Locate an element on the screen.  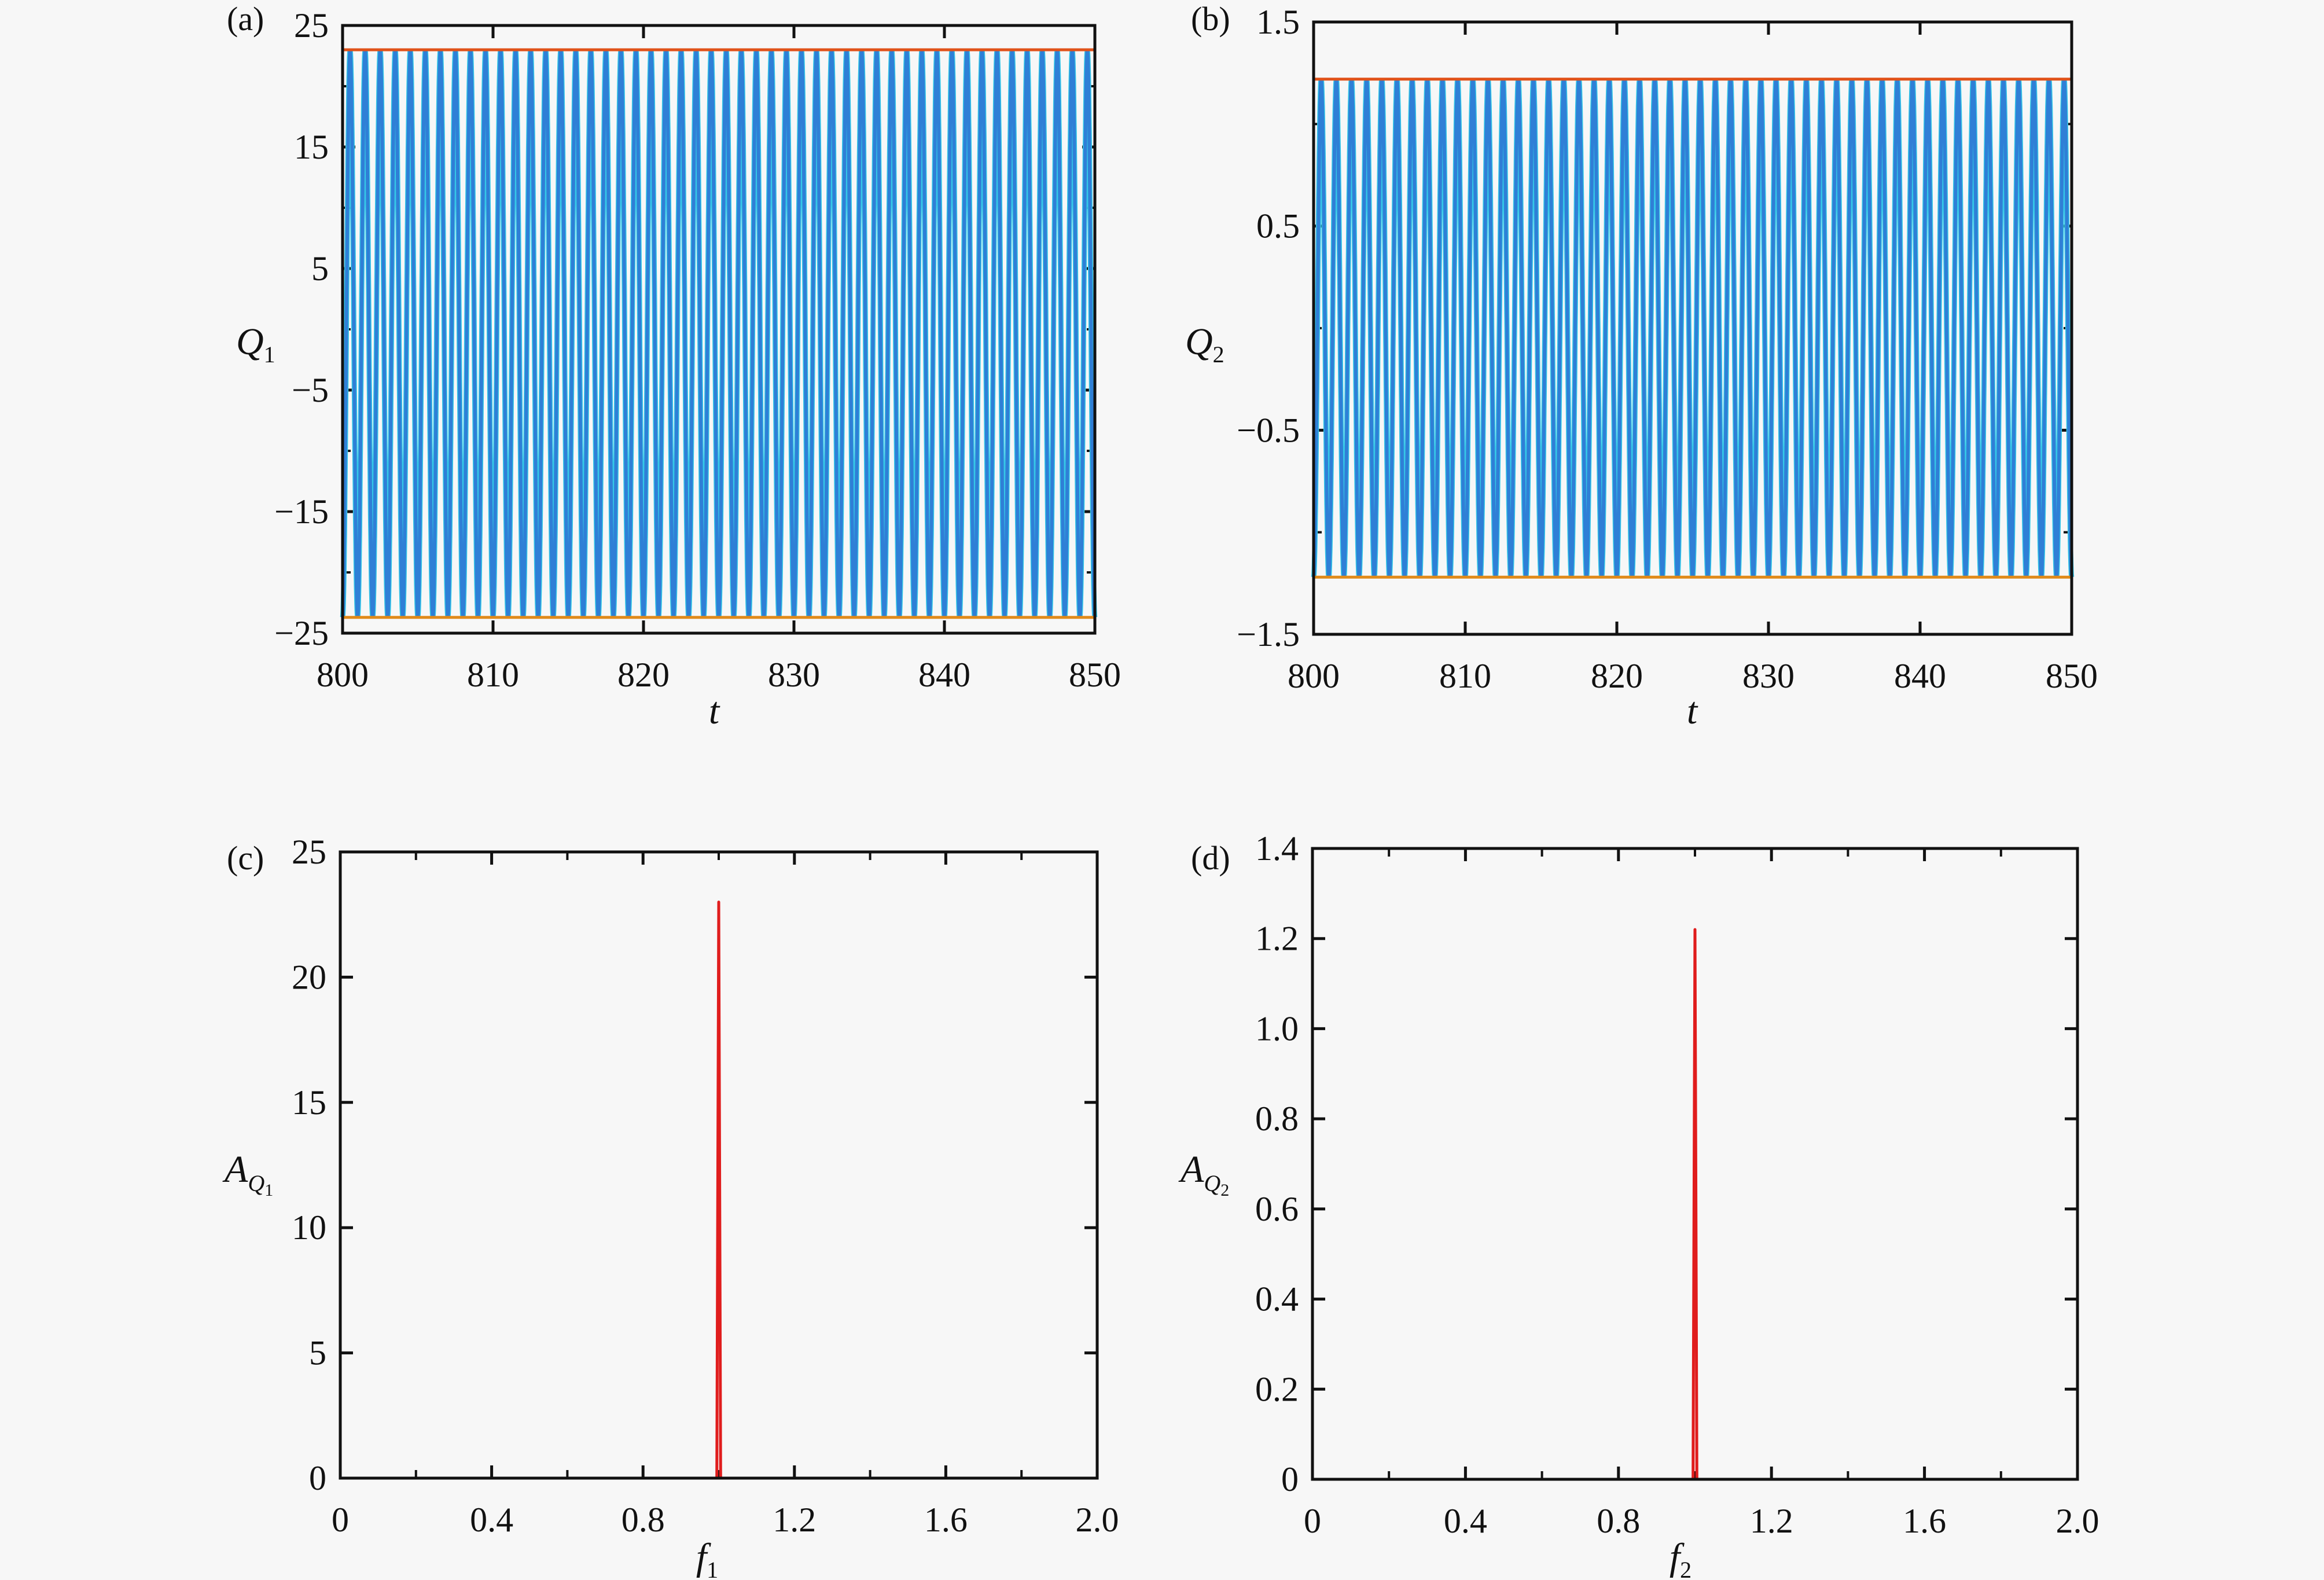
panel-c-label: (c) is located at coordinates (245, 858).